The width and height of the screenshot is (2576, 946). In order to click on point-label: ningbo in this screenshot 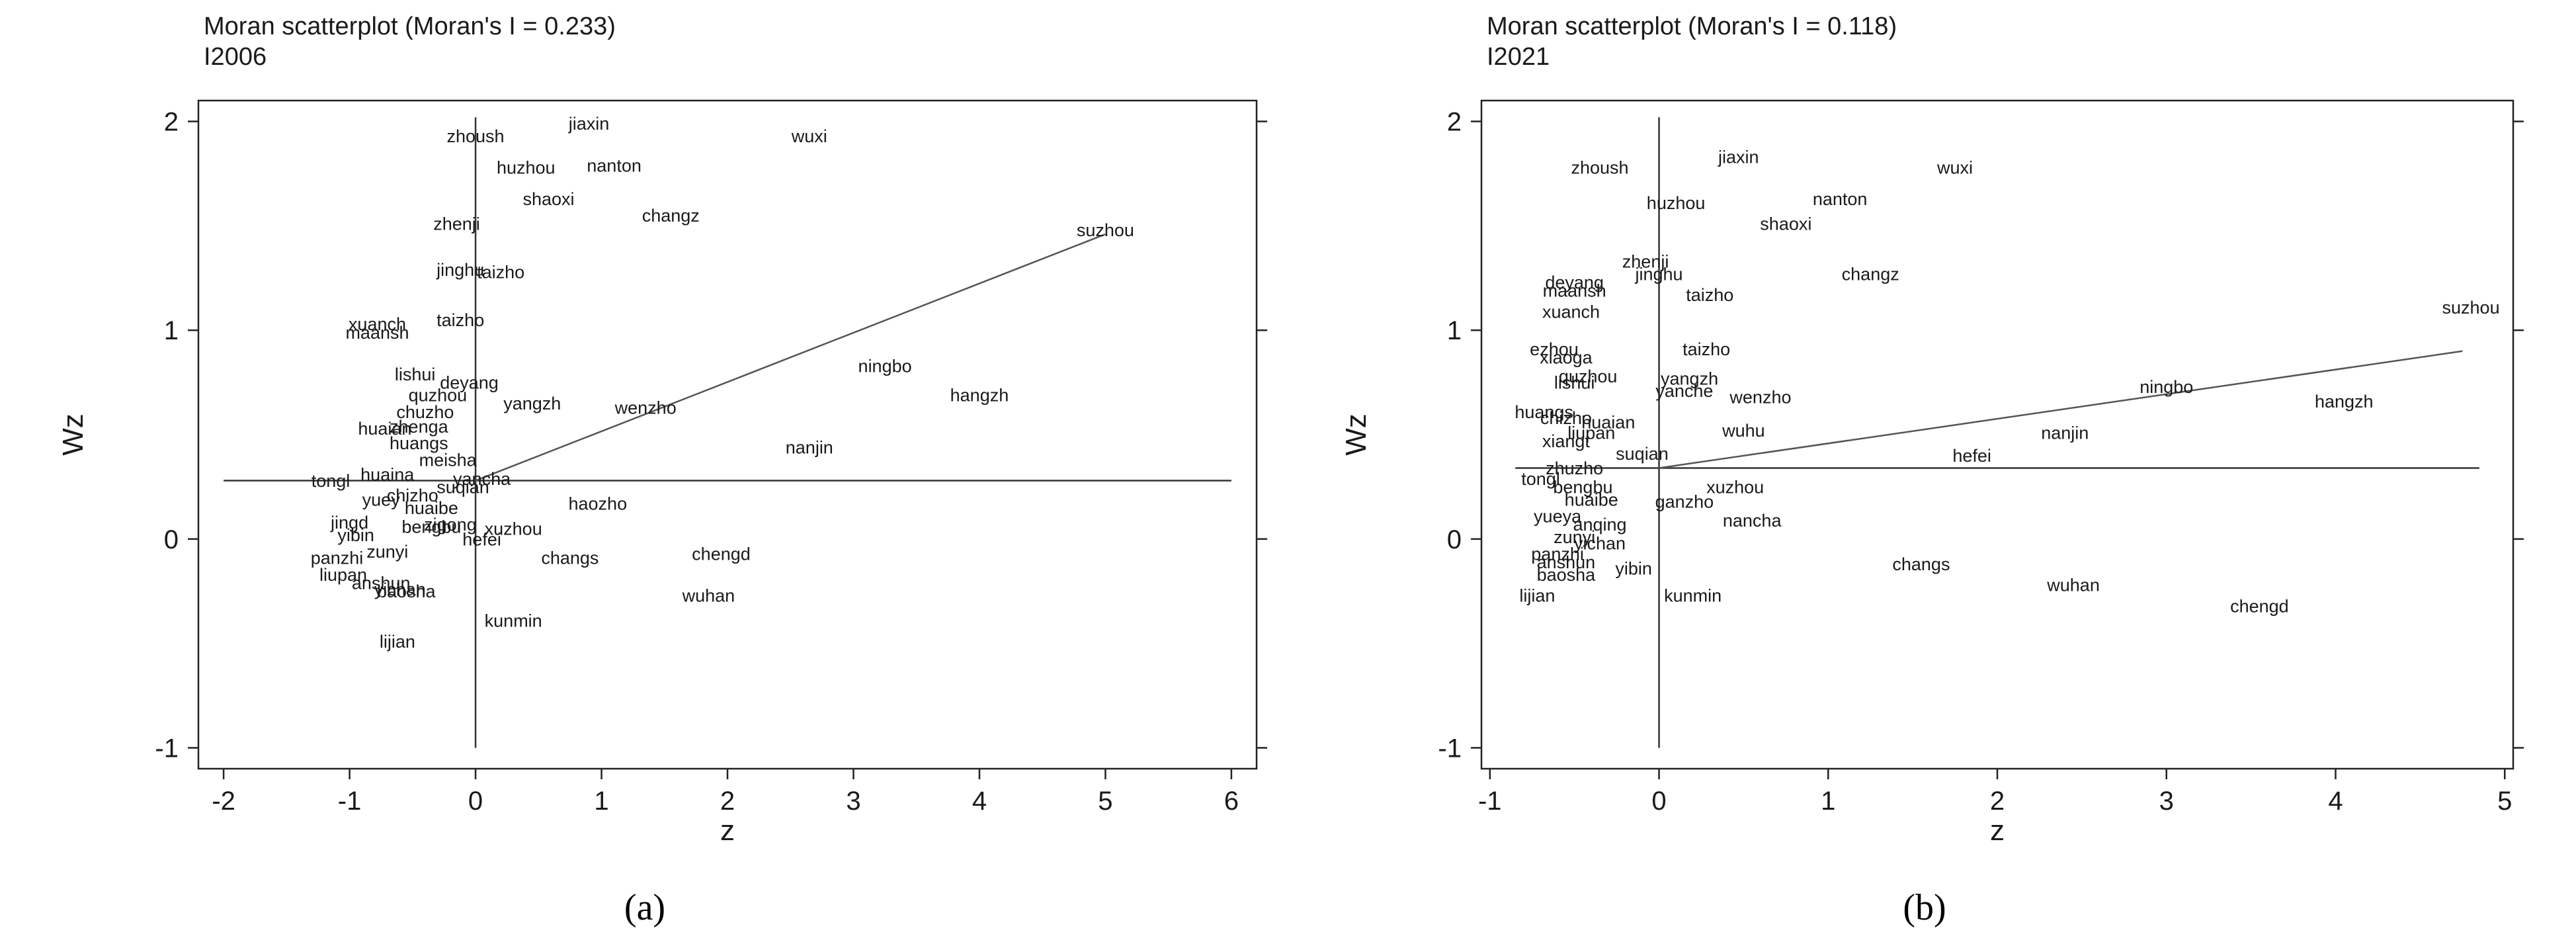, I will do `click(2166, 387)`.